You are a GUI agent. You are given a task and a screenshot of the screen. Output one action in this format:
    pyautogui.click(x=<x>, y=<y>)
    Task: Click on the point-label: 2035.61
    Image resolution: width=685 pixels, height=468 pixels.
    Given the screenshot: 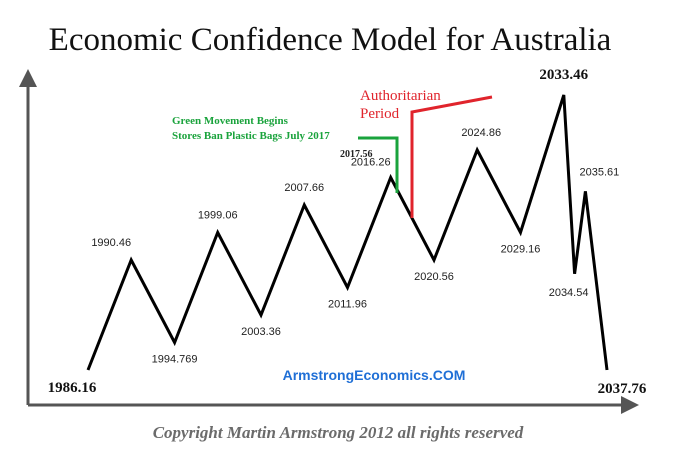 What is the action you would take?
    pyautogui.click(x=600, y=172)
    